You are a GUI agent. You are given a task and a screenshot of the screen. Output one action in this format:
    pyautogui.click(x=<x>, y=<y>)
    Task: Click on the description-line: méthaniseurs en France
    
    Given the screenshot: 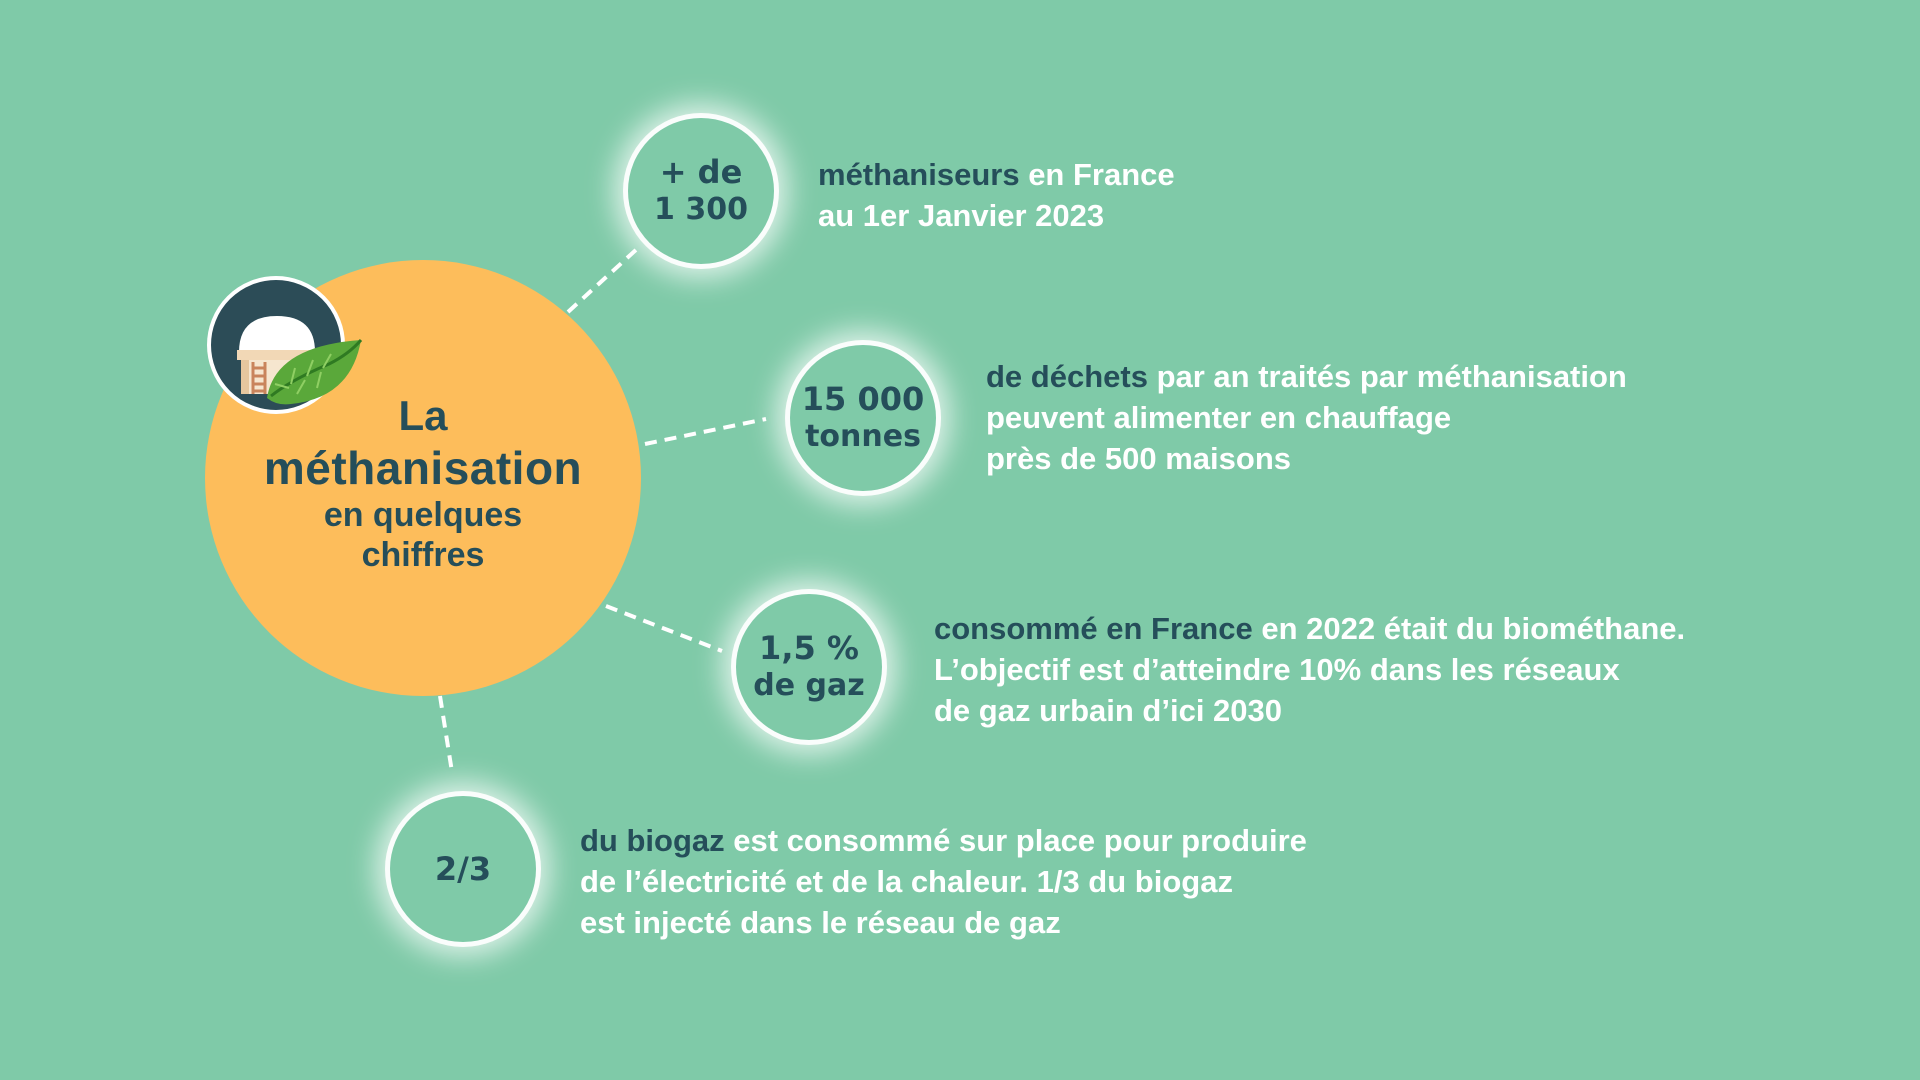 What is the action you would take?
    pyautogui.click(x=996, y=174)
    